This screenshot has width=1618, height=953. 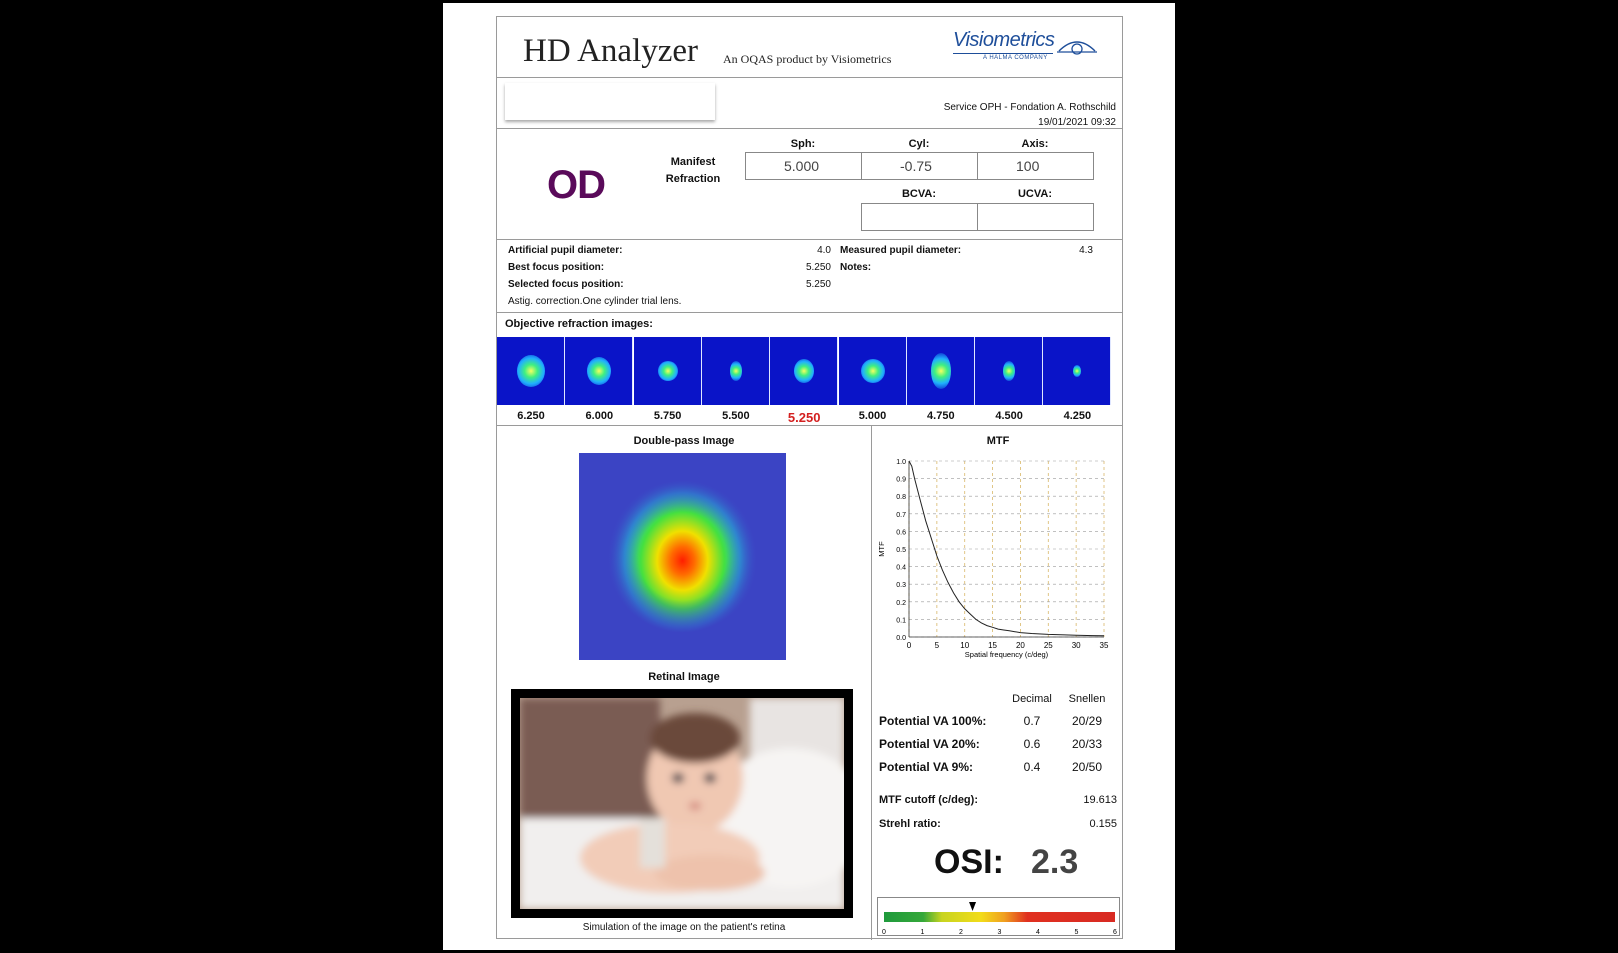 What do you see at coordinates (1100, 800) in the screenshot?
I see `mtf-cutoff-value: 19.613` at bounding box center [1100, 800].